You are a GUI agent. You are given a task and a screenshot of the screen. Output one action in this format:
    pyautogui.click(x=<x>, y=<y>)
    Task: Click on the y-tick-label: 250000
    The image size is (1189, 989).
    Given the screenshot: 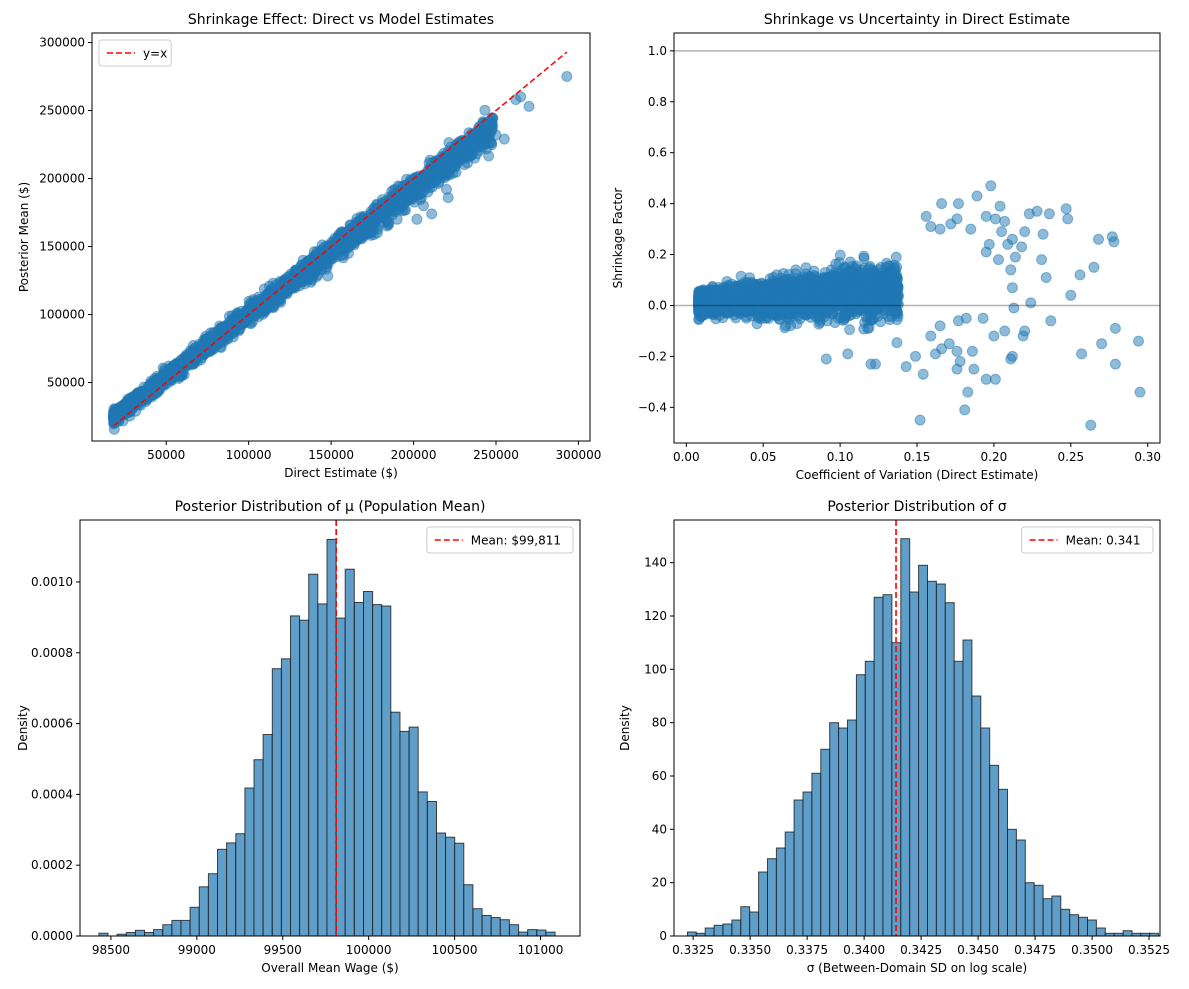 What is the action you would take?
    pyautogui.click(x=62, y=111)
    